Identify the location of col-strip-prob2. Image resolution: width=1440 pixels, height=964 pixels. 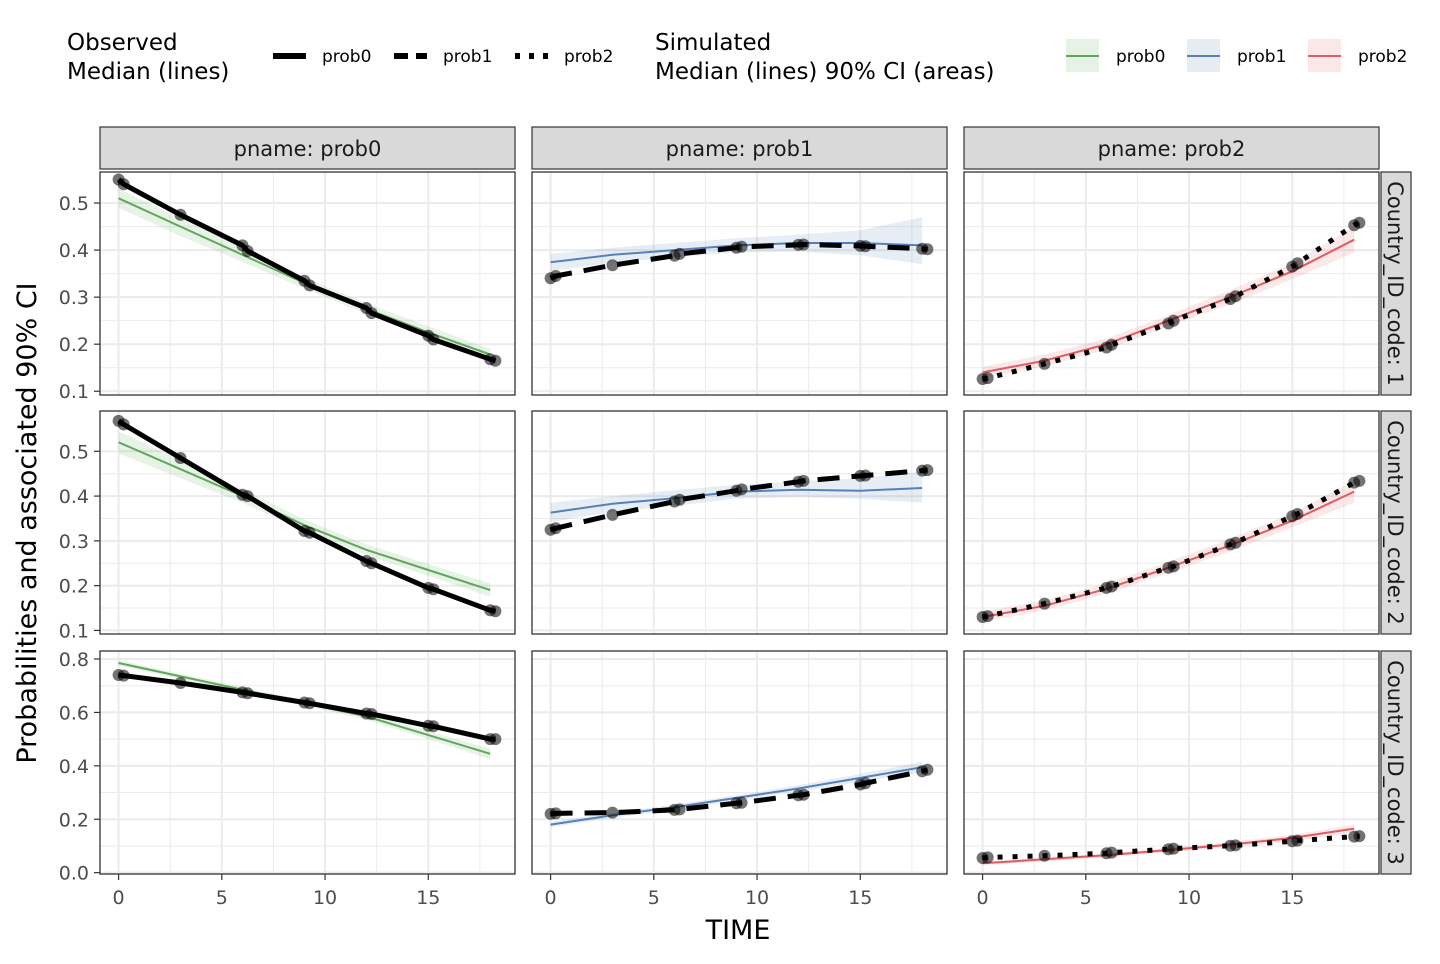
(1171, 148).